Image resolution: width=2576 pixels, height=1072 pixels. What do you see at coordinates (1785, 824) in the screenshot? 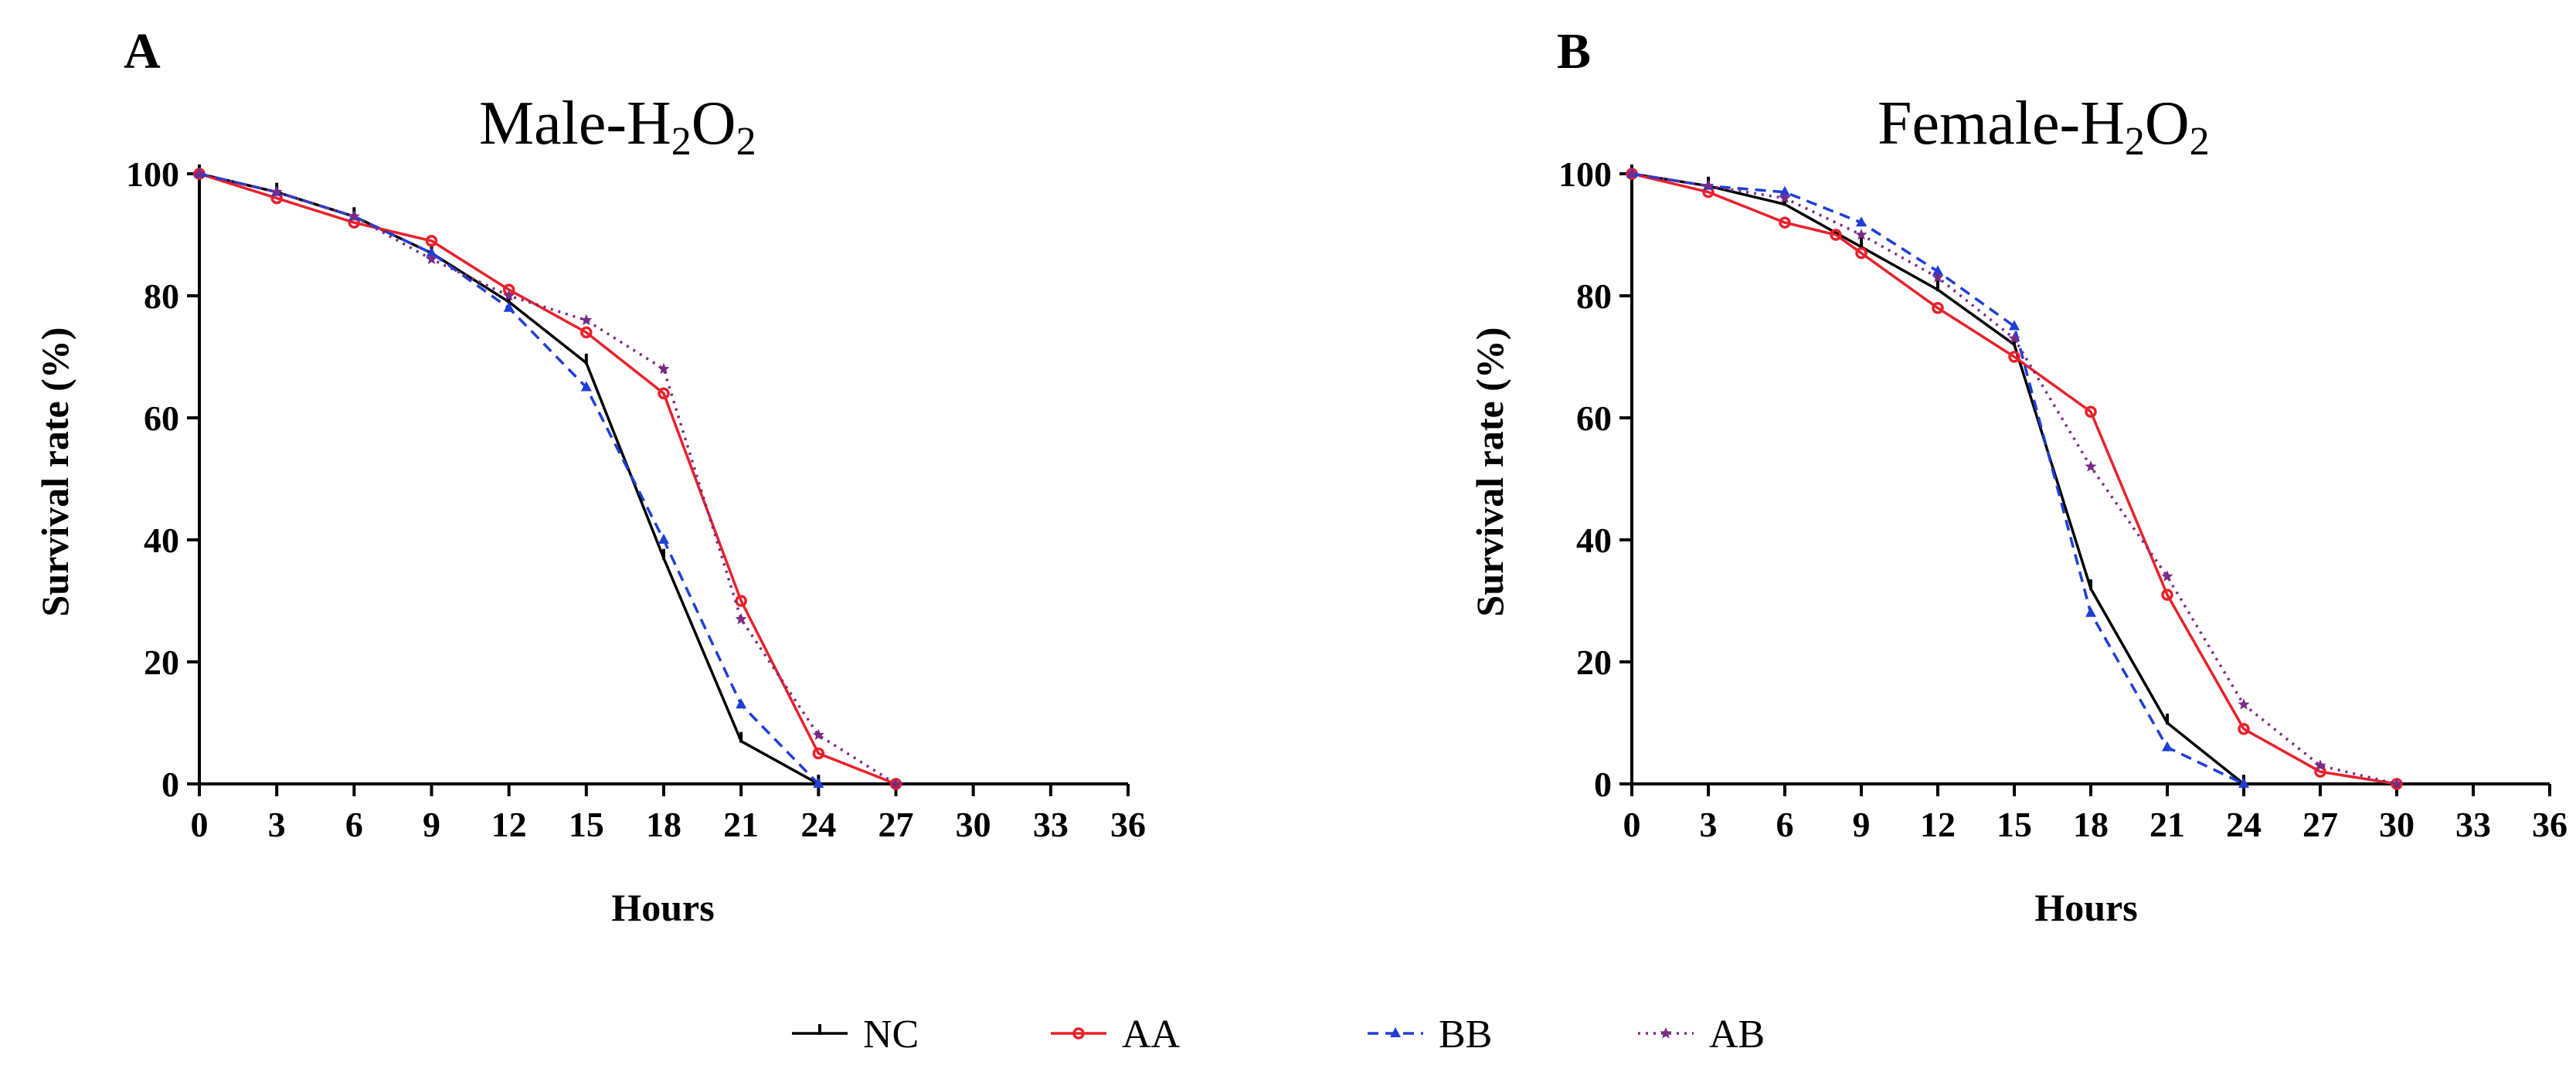
I see `x-tick-label-b: 6` at bounding box center [1785, 824].